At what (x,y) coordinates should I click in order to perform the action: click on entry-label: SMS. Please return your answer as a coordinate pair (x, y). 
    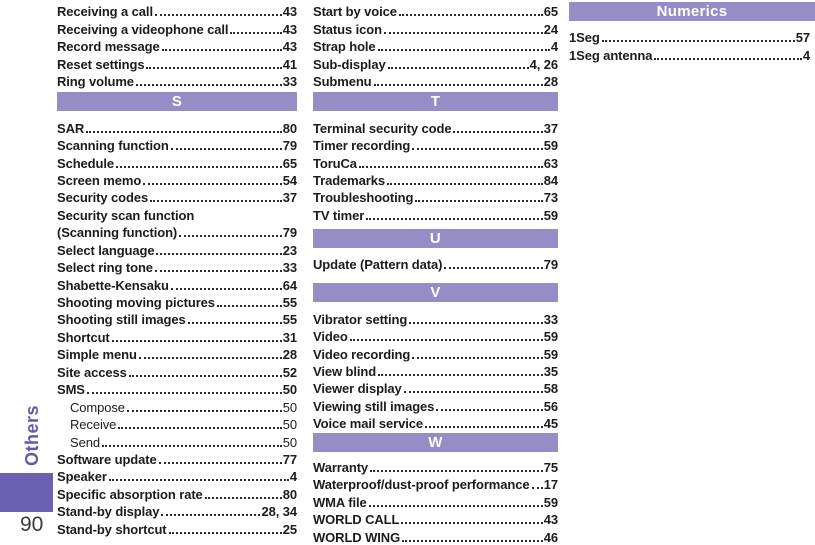
    Looking at the image, I should click on (71, 390).